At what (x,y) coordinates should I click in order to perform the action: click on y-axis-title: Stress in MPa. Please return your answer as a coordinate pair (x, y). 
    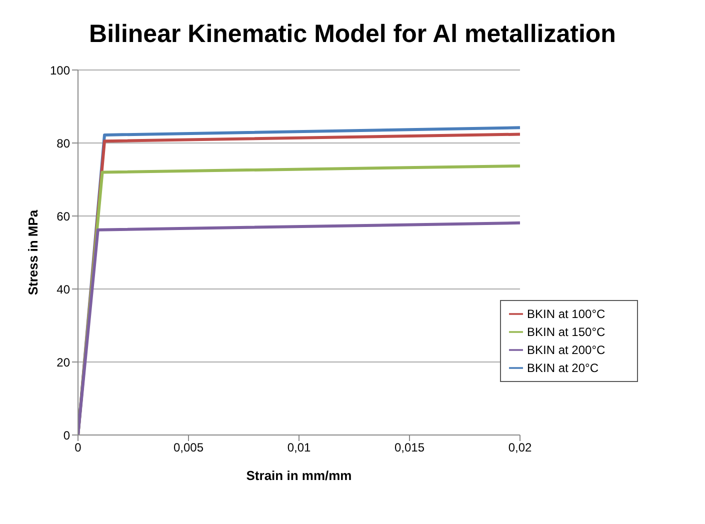
    Looking at the image, I should click on (33, 252).